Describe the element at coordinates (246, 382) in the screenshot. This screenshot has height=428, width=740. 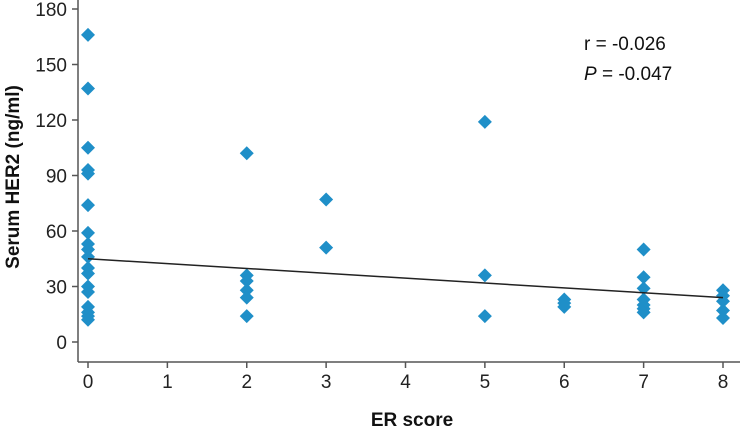
I see `x-tick-label: 2` at that location.